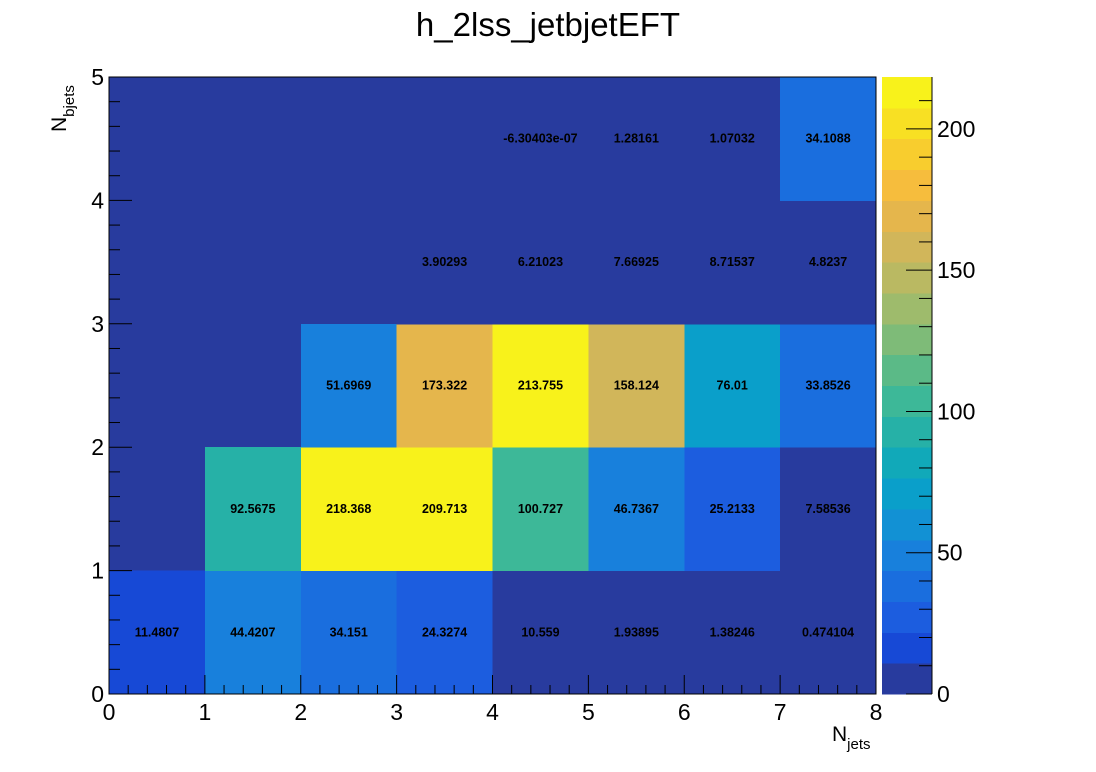  I want to click on x-axis-title: Njets, so click(851, 738).